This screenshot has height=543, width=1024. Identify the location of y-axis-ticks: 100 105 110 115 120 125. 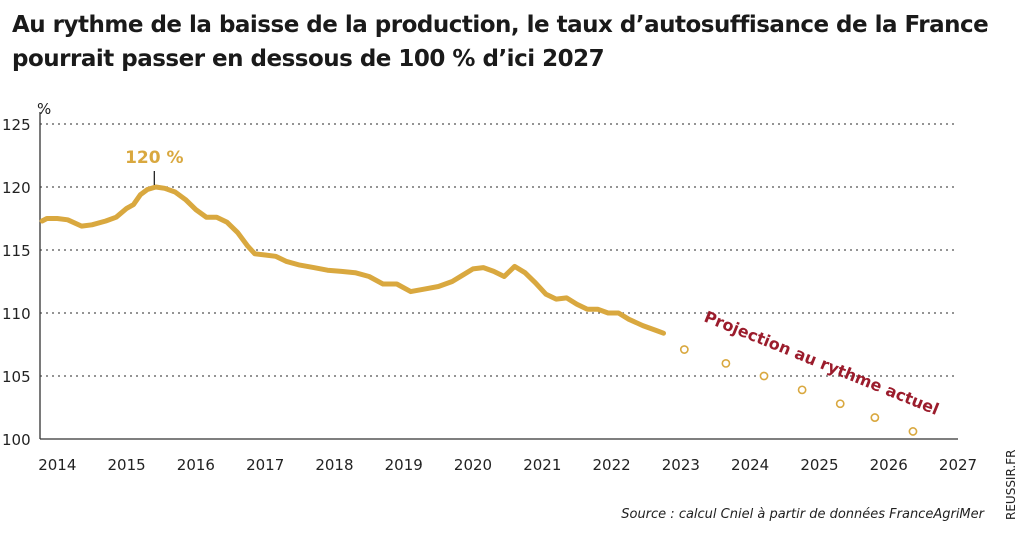
(16, 282).